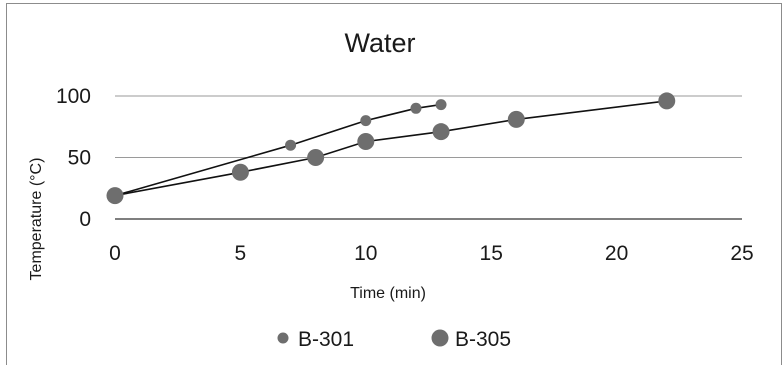 The width and height of the screenshot is (783, 365). Describe the element at coordinates (365, 253) in the screenshot. I see `x-tick-label: 10` at that location.